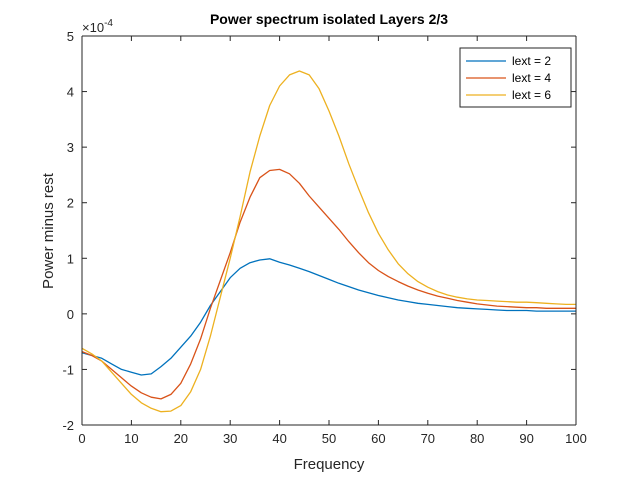 The image size is (636, 477). Describe the element at coordinates (68, 369) in the screenshot. I see `y-tick-label: -1` at that location.